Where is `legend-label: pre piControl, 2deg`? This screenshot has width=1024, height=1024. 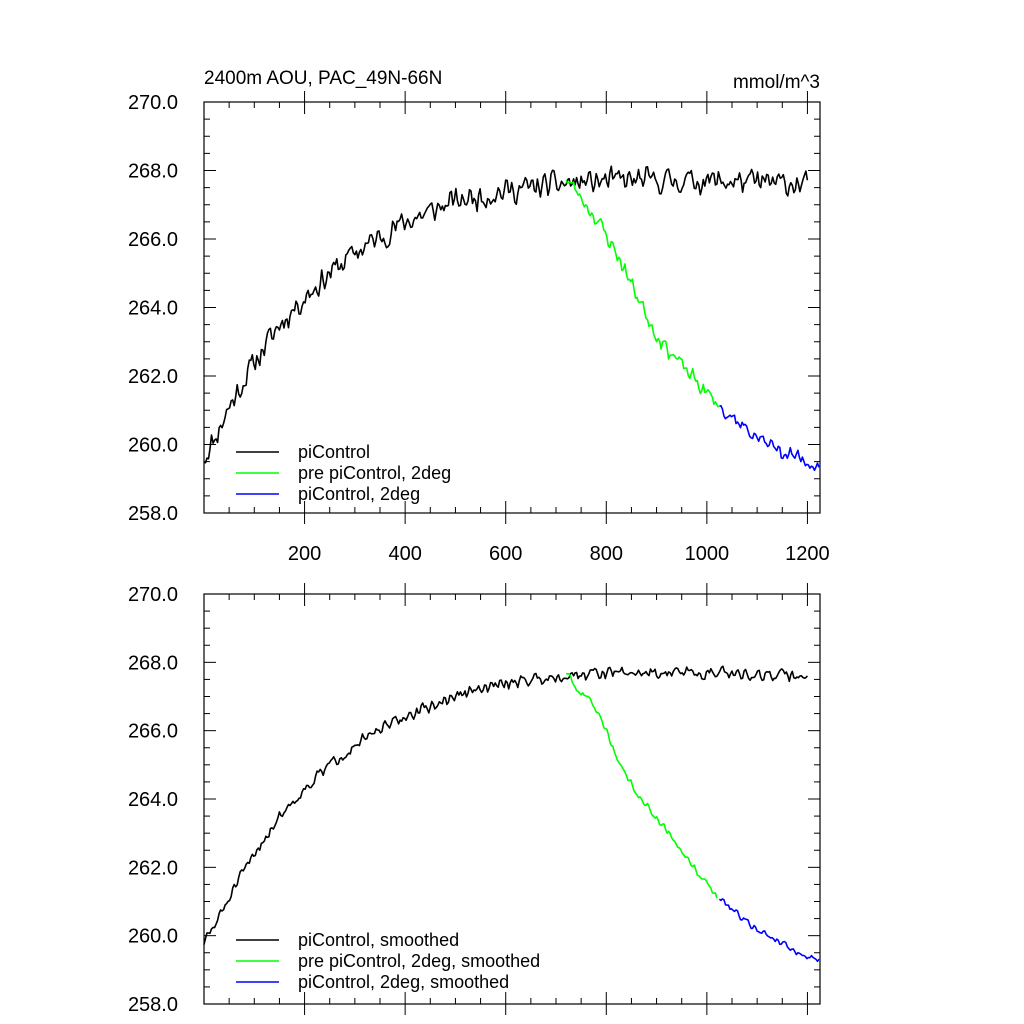 legend-label: pre piControl, 2deg is located at coordinates (374, 473).